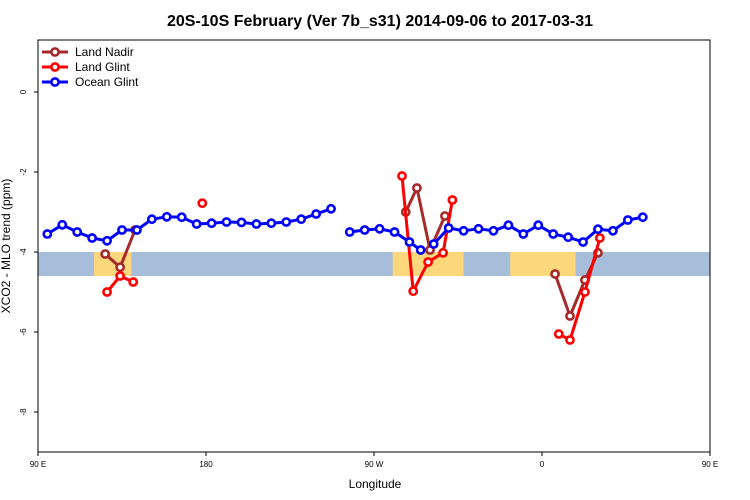 The width and height of the screenshot is (750, 500). What do you see at coordinates (102, 67) in the screenshot?
I see `legend-label: Land Glint` at bounding box center [102, 67].